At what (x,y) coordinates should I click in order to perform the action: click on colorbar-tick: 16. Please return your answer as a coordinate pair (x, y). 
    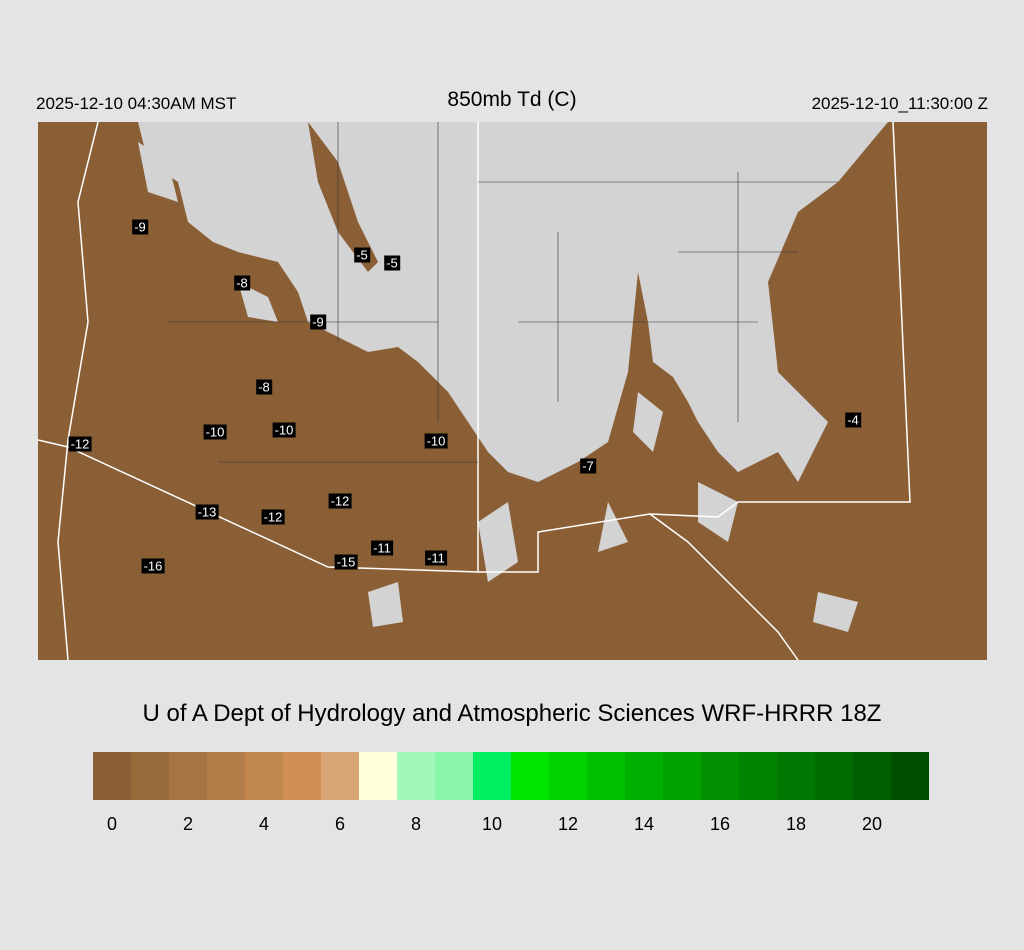
    Looking at the image, I should click on (720, 824).